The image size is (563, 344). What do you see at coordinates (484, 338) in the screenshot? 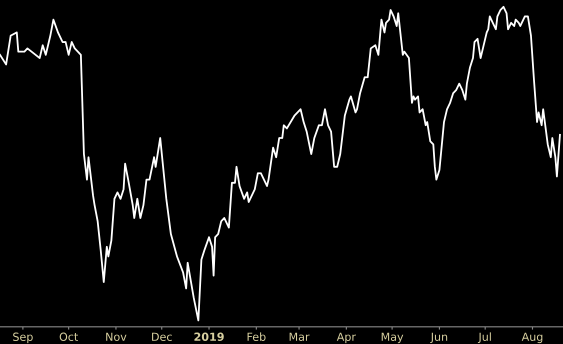
I see `x-tick-label: Jul` at bounding box center [484, 338].